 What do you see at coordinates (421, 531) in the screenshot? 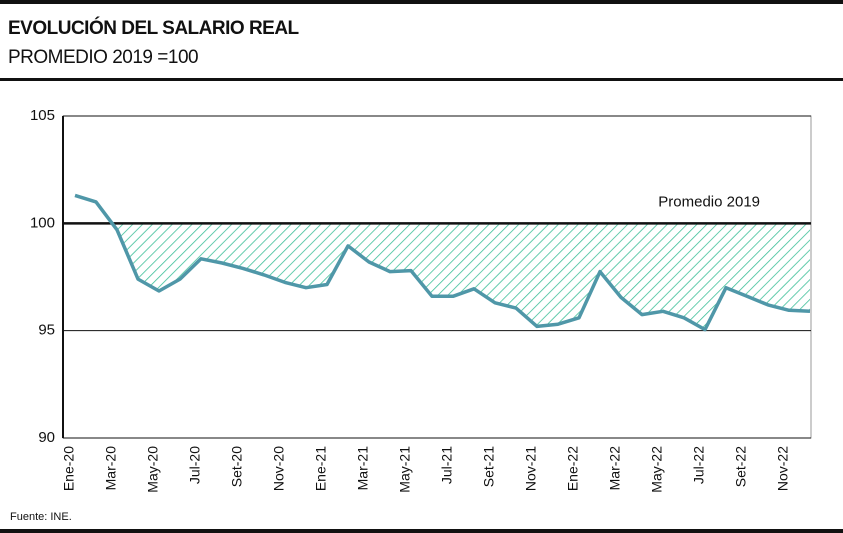
I see `bottom-rule` at bounding box center [421, 531].